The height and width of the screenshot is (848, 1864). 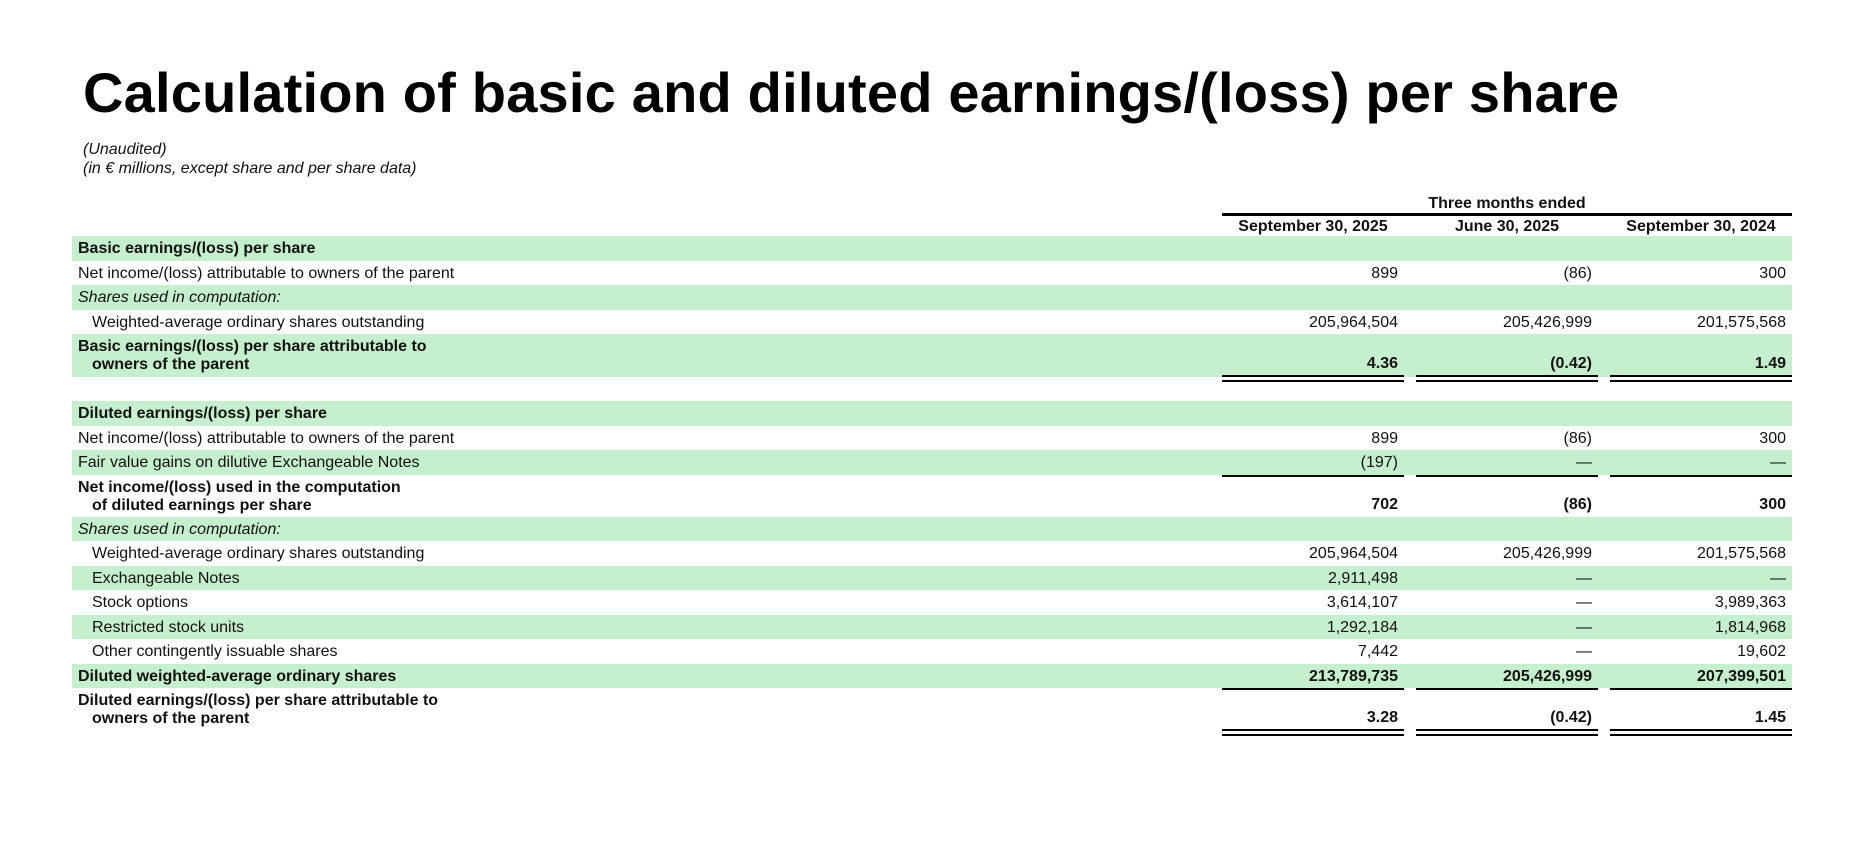 I want to click on superheader-rule, so click(x=1507, y=214).